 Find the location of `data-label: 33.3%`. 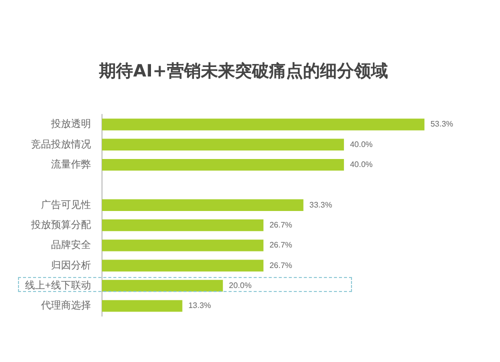

data-label: 33.3% is located at coordinates (320, 205).